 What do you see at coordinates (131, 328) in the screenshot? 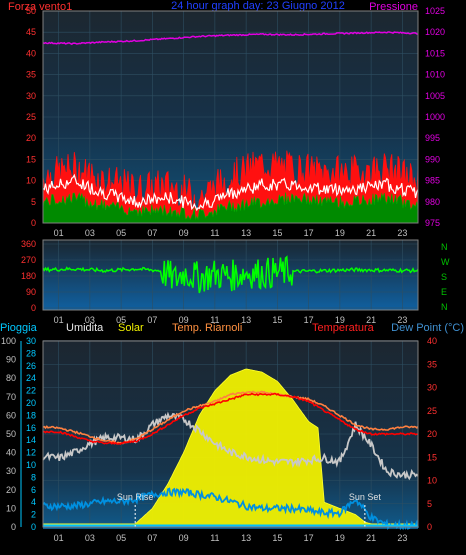
I see `legend-solar: Solar` at bounding box center [131, 328].